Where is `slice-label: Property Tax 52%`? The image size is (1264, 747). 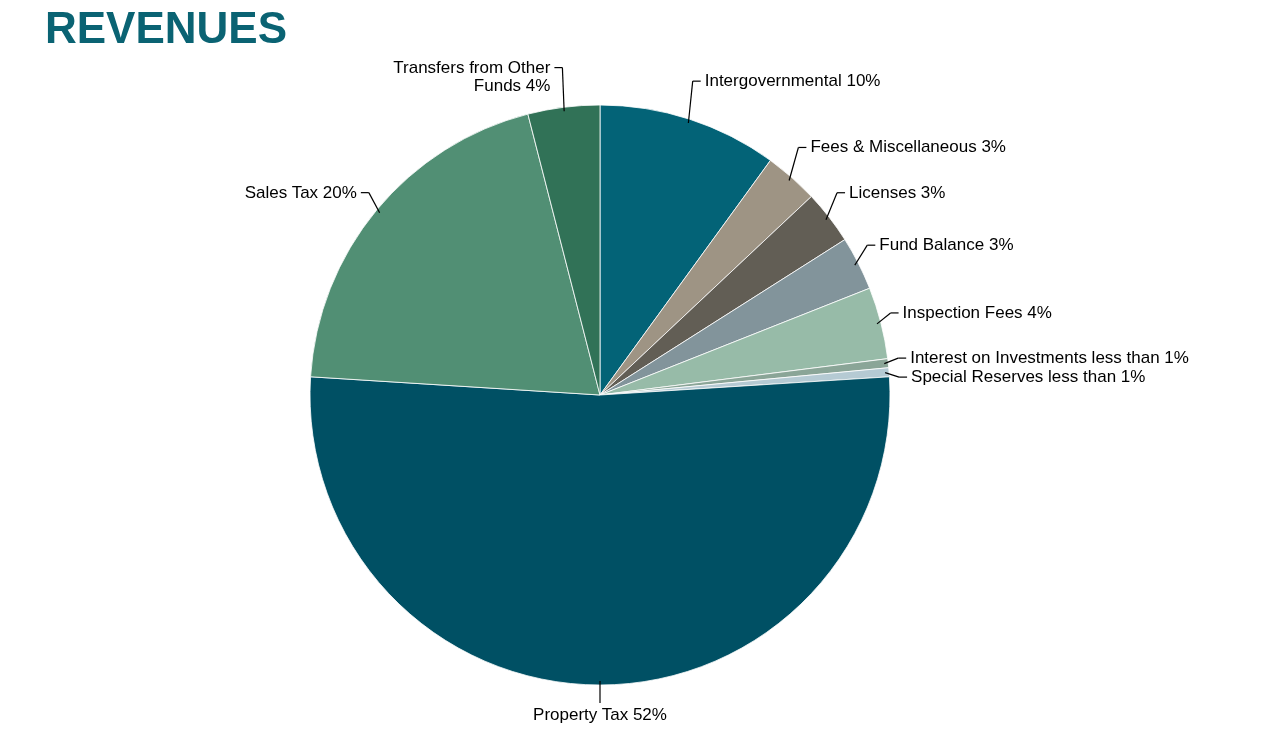 slice-label: Property Tax 52% is located at coordinates (600, 714).